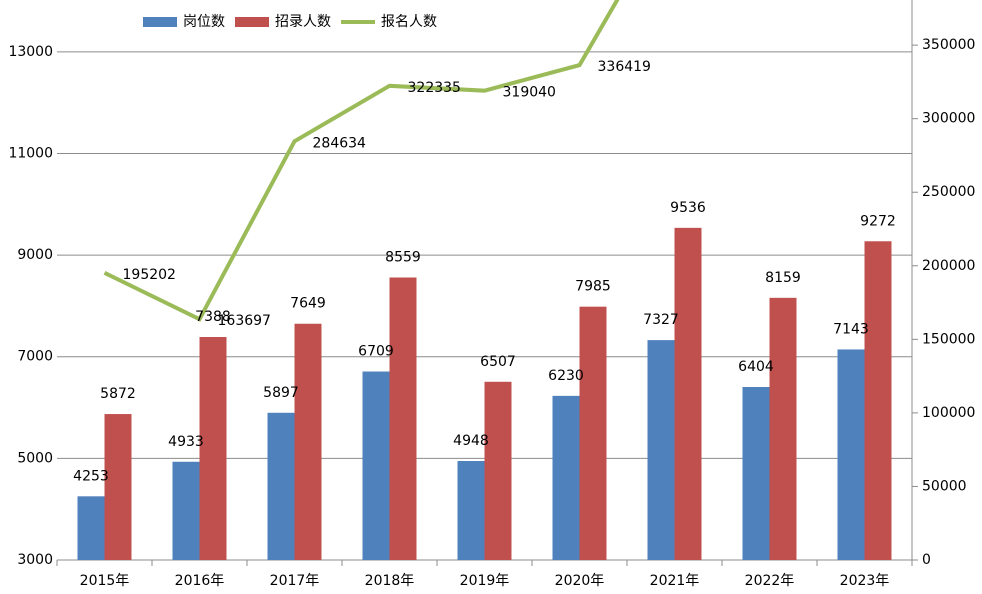  I want to click on x-tick-label: 2019年, so click(485, 581).